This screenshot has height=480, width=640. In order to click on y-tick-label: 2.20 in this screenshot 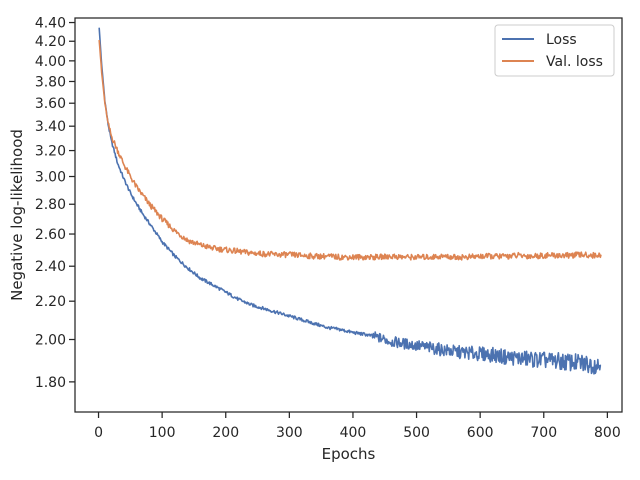, I will do `click(50, 302)`.